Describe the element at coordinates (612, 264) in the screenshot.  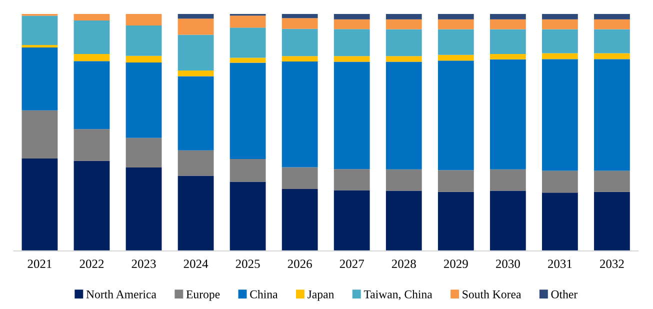
I see `x-tick-label: 2032` at that location.